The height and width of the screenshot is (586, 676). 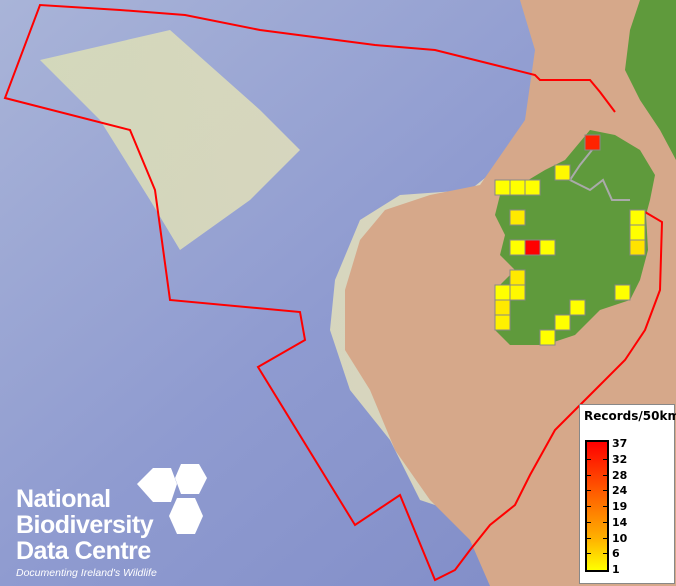 What do you see at coordinates (597, 506) in the screenshot?
I see `legend-color-ramp` at bounding box center [597, 506].